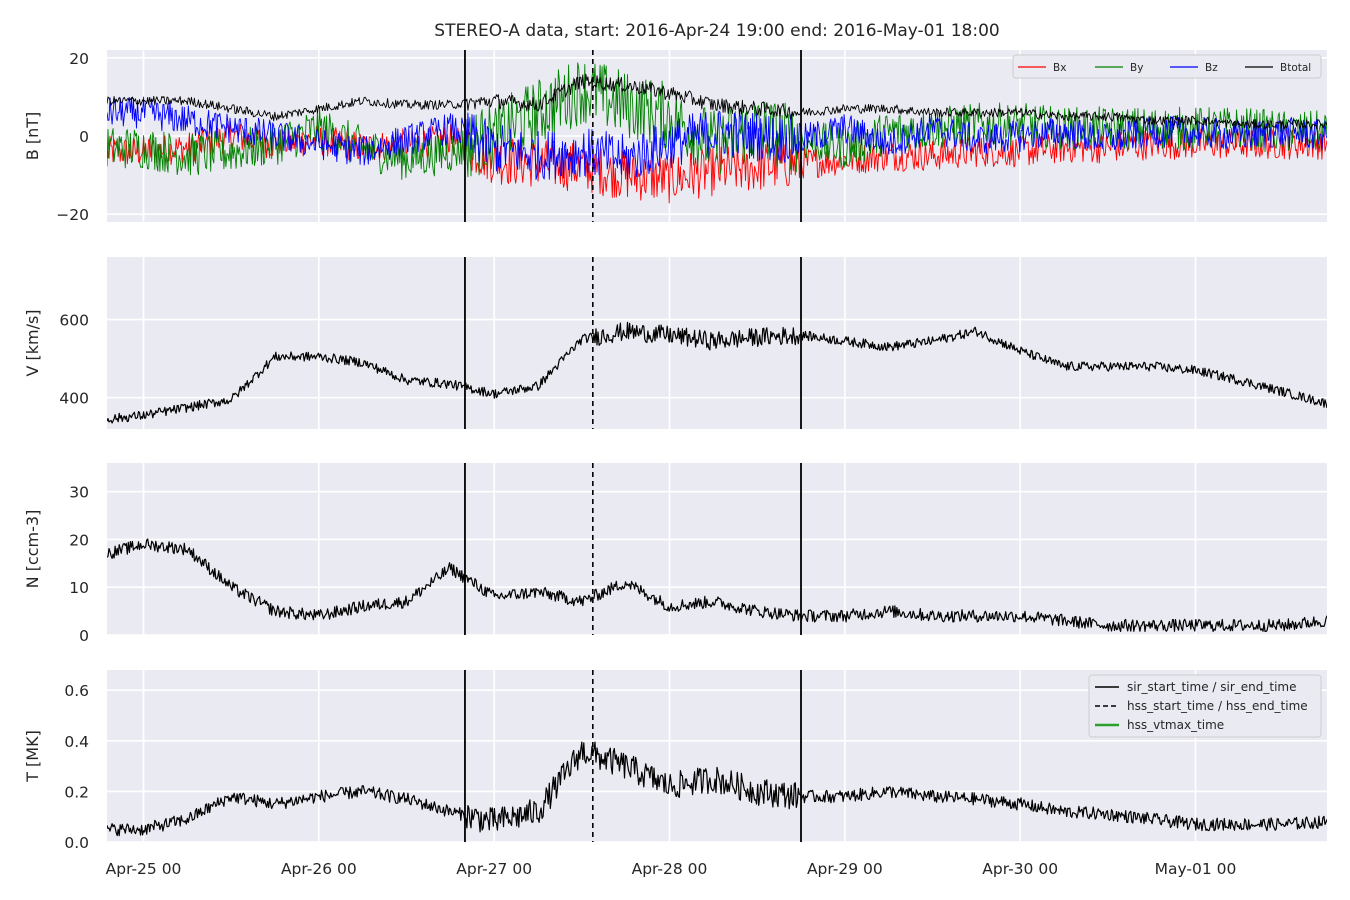  What do you see at coordinates (74, 399) in the screenshot?
I see `y-tick-label-V-0: 400` at bounding box center [74, 399].